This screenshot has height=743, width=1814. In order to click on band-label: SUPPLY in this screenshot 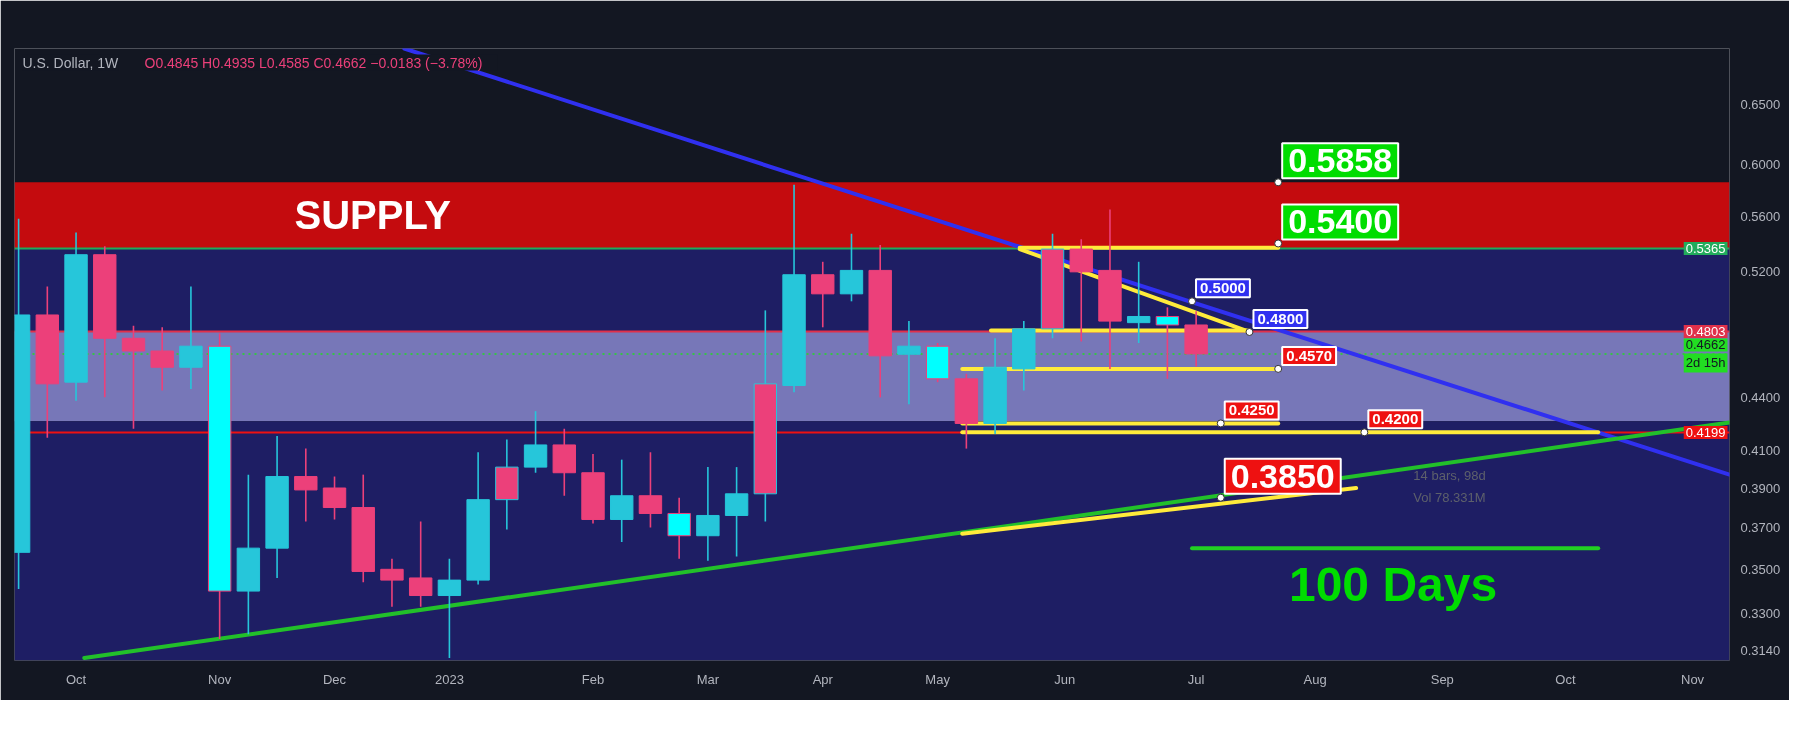, I will do `click(373, 215)`.